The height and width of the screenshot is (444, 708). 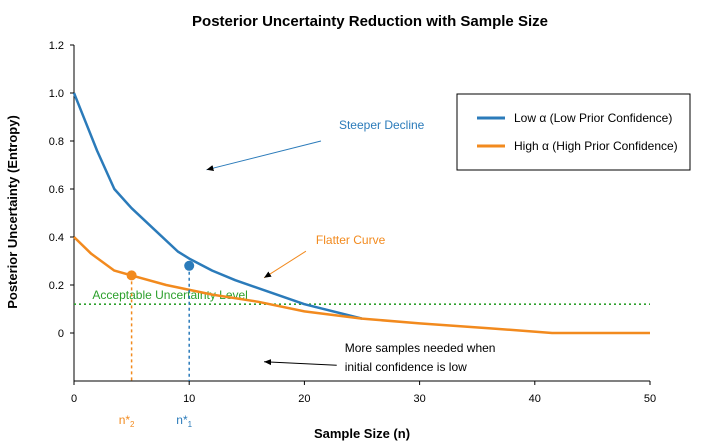 I want to click on y-axis-label: Posterior Uncertainty (Entropy), so click(x=12, y=212).